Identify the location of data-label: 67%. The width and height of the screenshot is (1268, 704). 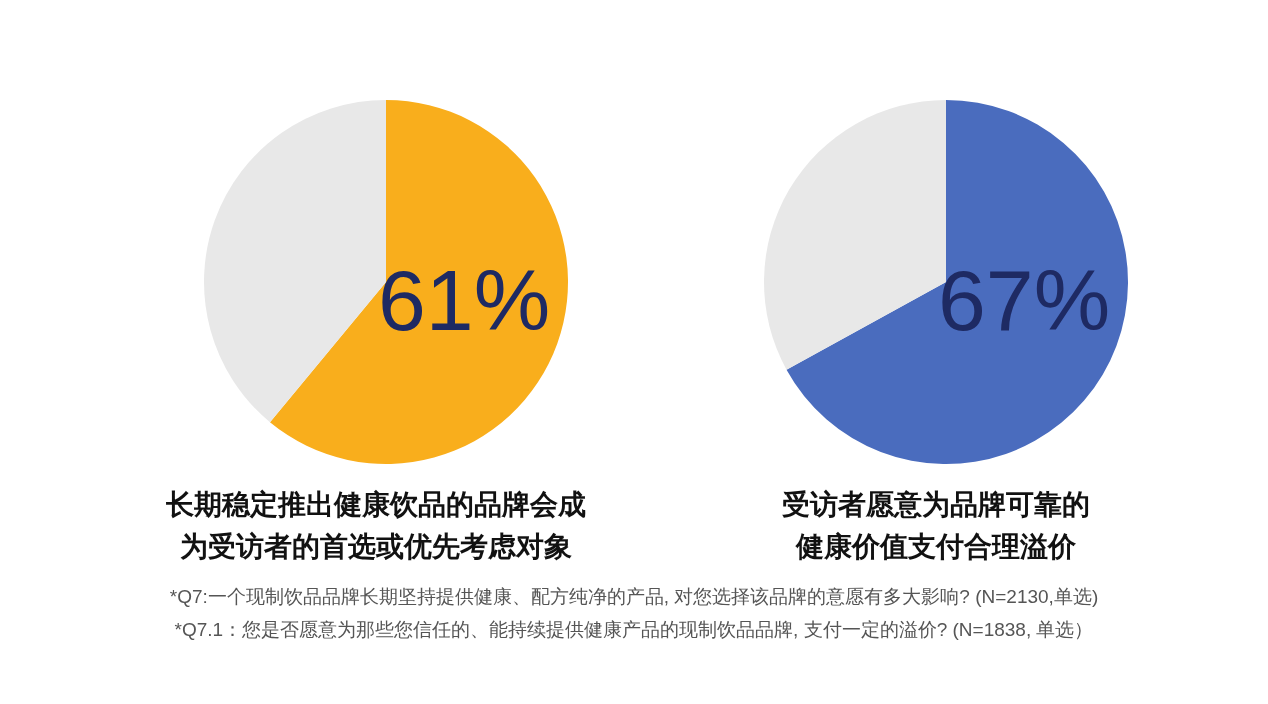
(1024, 300).